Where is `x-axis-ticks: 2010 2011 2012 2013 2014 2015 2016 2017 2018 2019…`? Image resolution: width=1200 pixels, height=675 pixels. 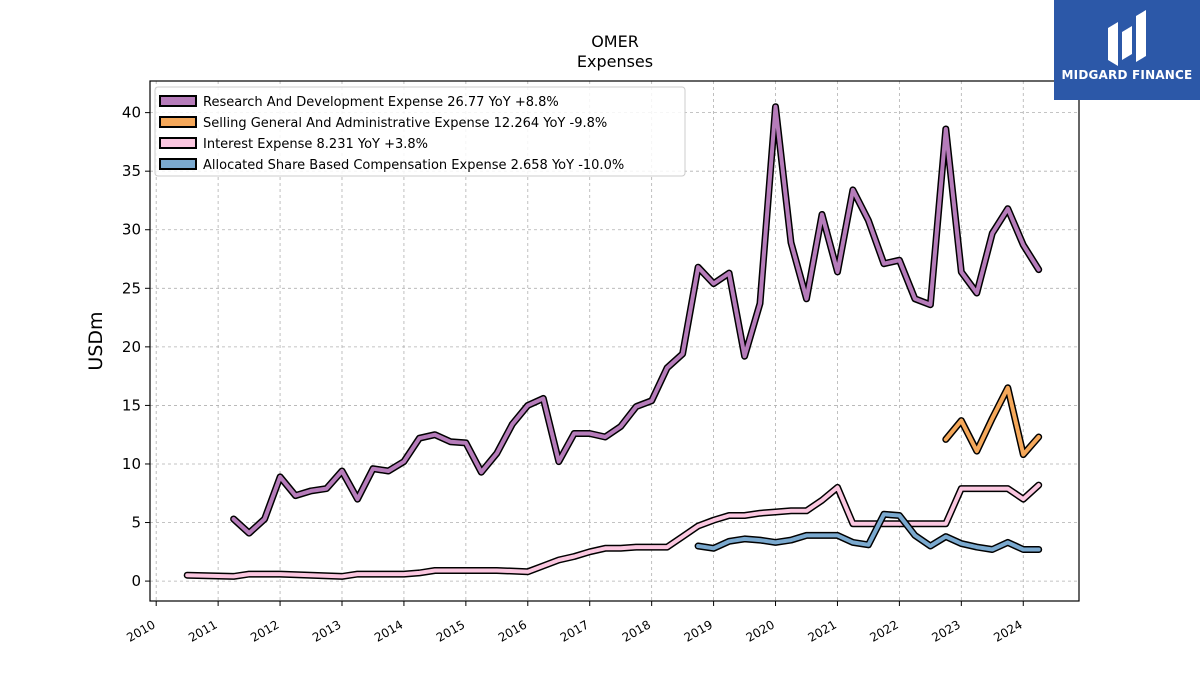 x-axis-ticks: 2010 2011 2012 2013 2014 2015 2016 2017 2018 2019… is located at coordinates (574, 623).